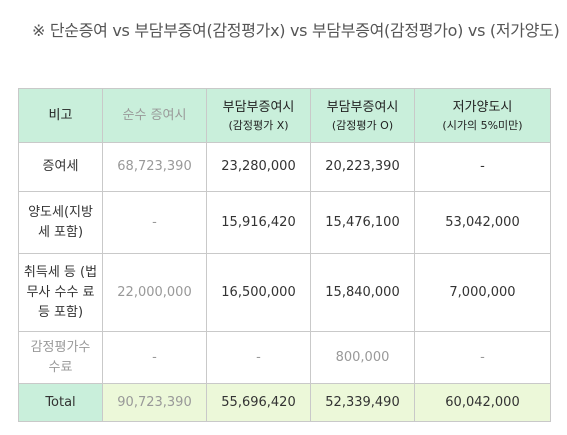 The image size is (567, 435). What do you see at coordinates (482, 115) in the screenshot?
I see `header-cell-low-price-transfer: 저가양도시 (시가의 5%미만)` at bounding box center [482, 115].